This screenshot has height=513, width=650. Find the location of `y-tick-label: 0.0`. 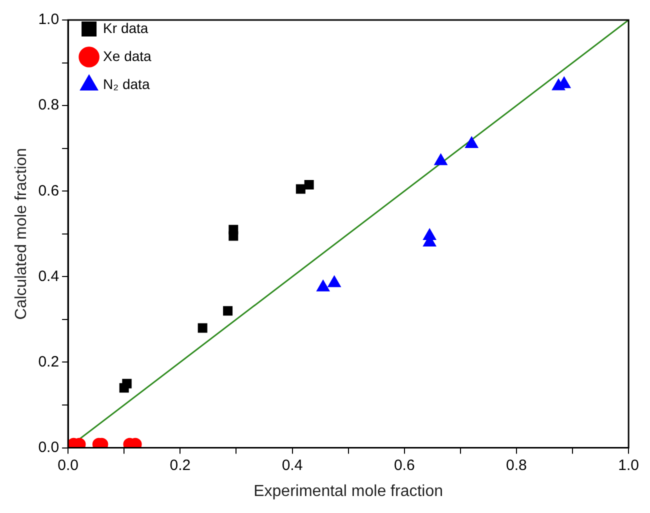

y-tick-label: 0.0 is located at coordinates (49, 447).